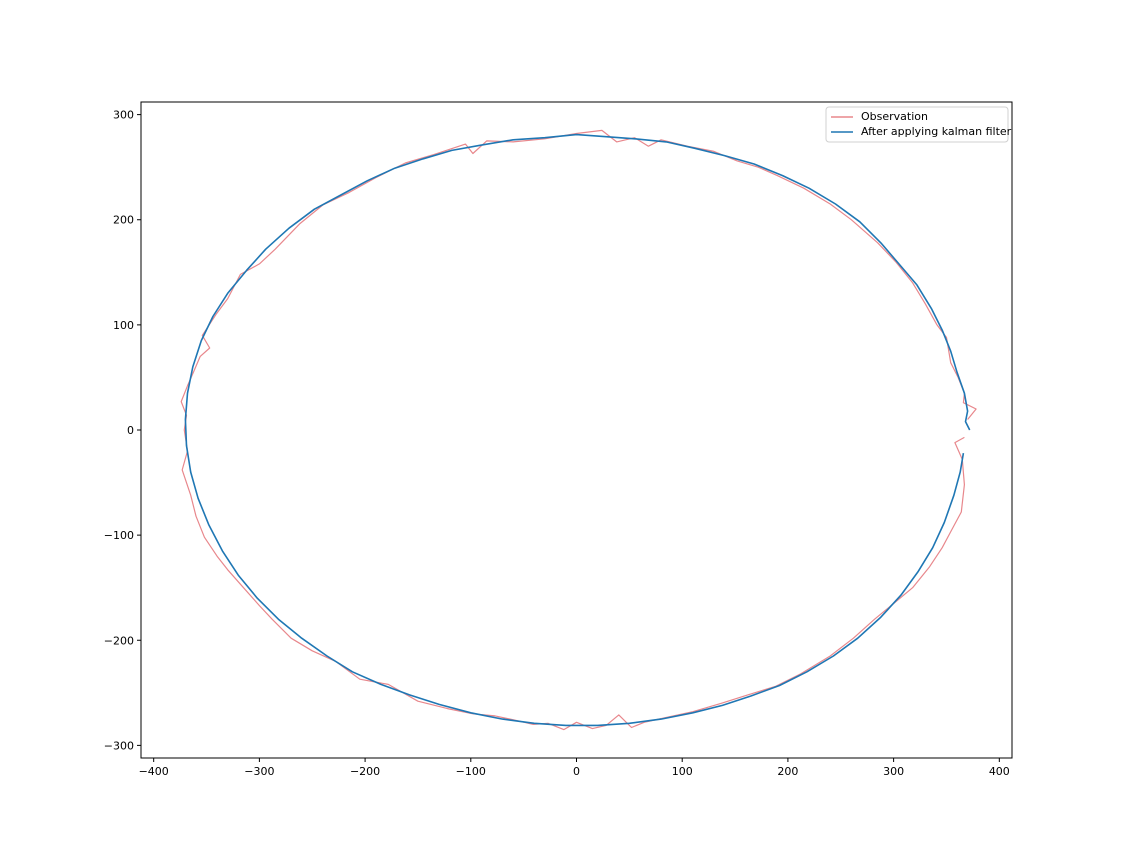 This screenshot has width=1125, height=856. I want to click on y-axis-ticks: −300 −200 −100 0 100 200 300, so click(122, 430).